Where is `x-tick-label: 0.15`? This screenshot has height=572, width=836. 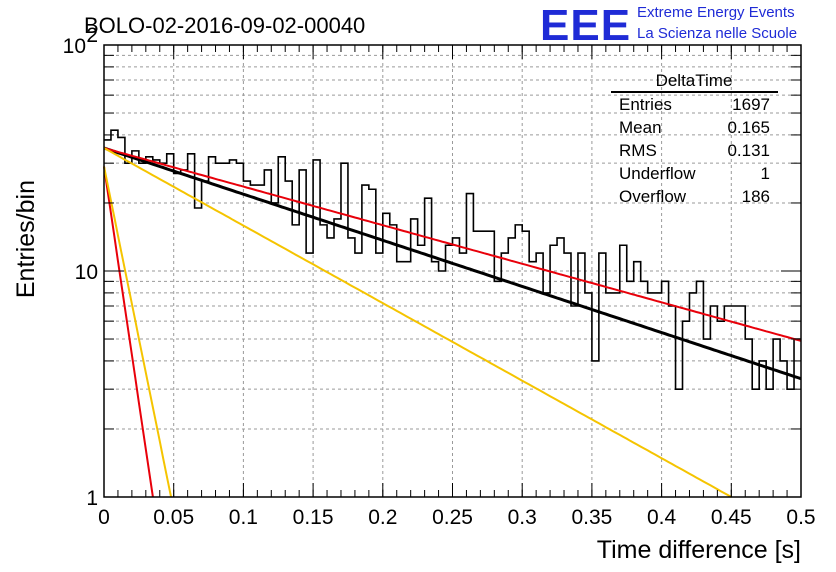 x-tick-label: 0.15 is located at coordinates (313, 517).